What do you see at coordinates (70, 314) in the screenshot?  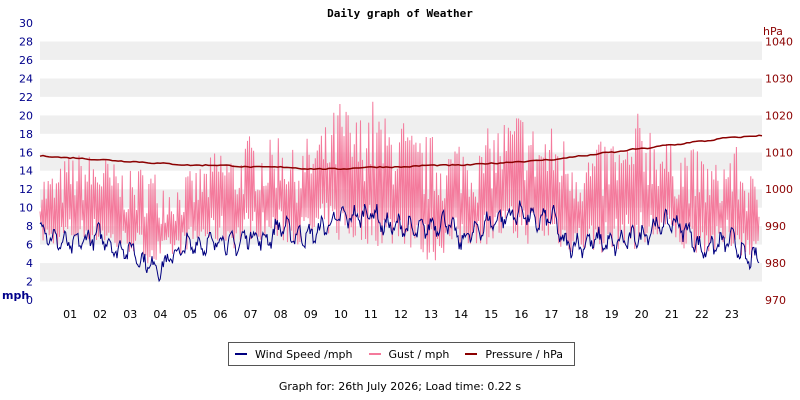 I see `x-tick-label: 01` at bounding box center [70, 314].